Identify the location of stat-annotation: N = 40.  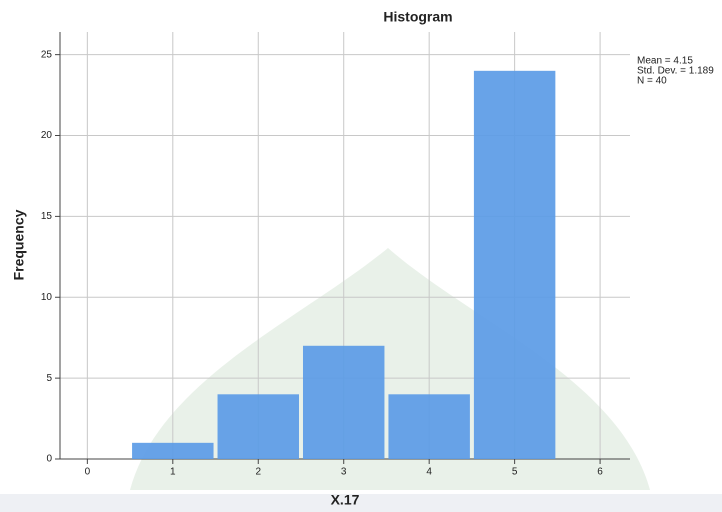
(652, 81).